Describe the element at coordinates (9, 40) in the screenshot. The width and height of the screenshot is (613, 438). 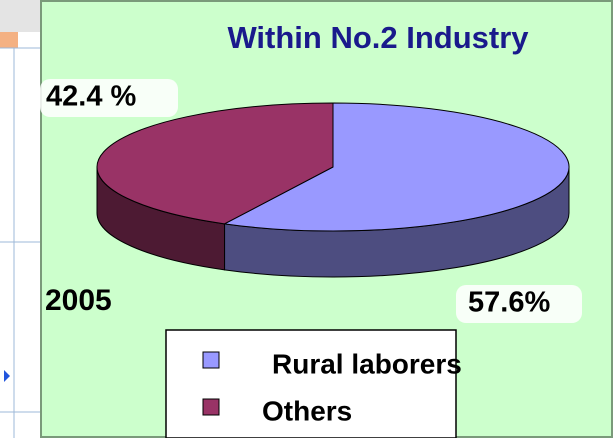
I see `left-tab` at that location.